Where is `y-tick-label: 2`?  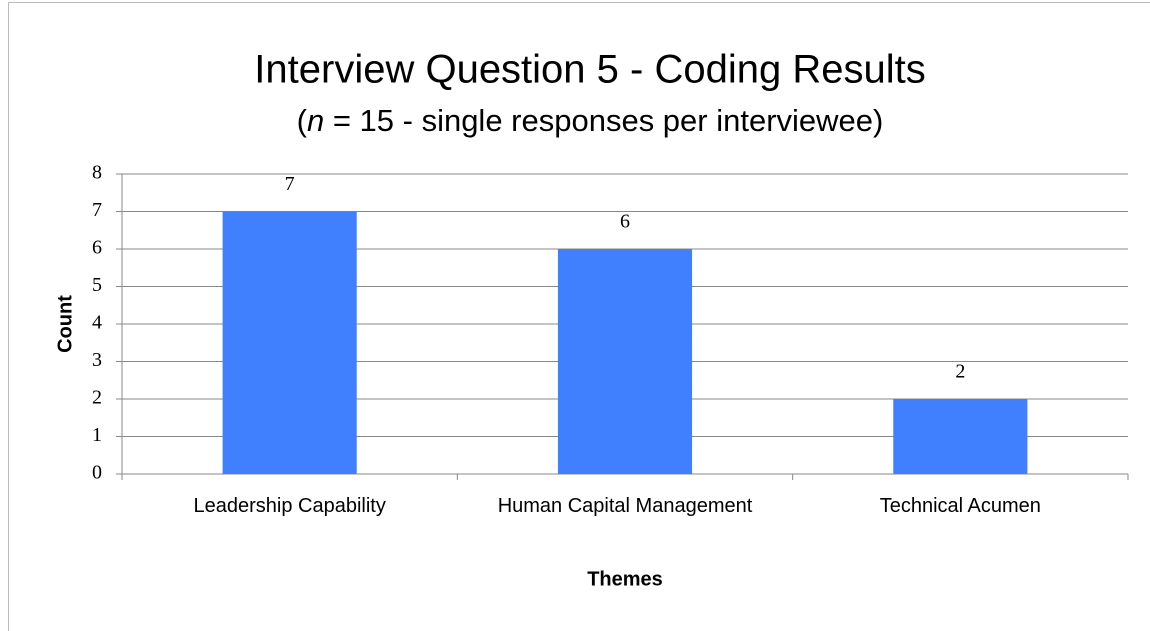
y-tick-label: 2 is located at coordinates (97, 398).